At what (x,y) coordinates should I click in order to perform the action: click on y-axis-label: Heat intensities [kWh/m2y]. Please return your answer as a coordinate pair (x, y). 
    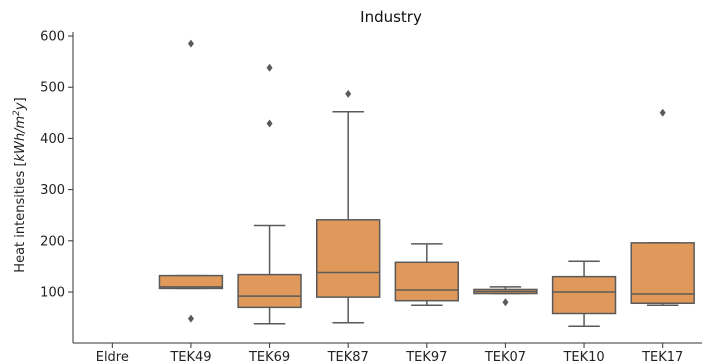
    Looking at the image, I should click on (20, 184).